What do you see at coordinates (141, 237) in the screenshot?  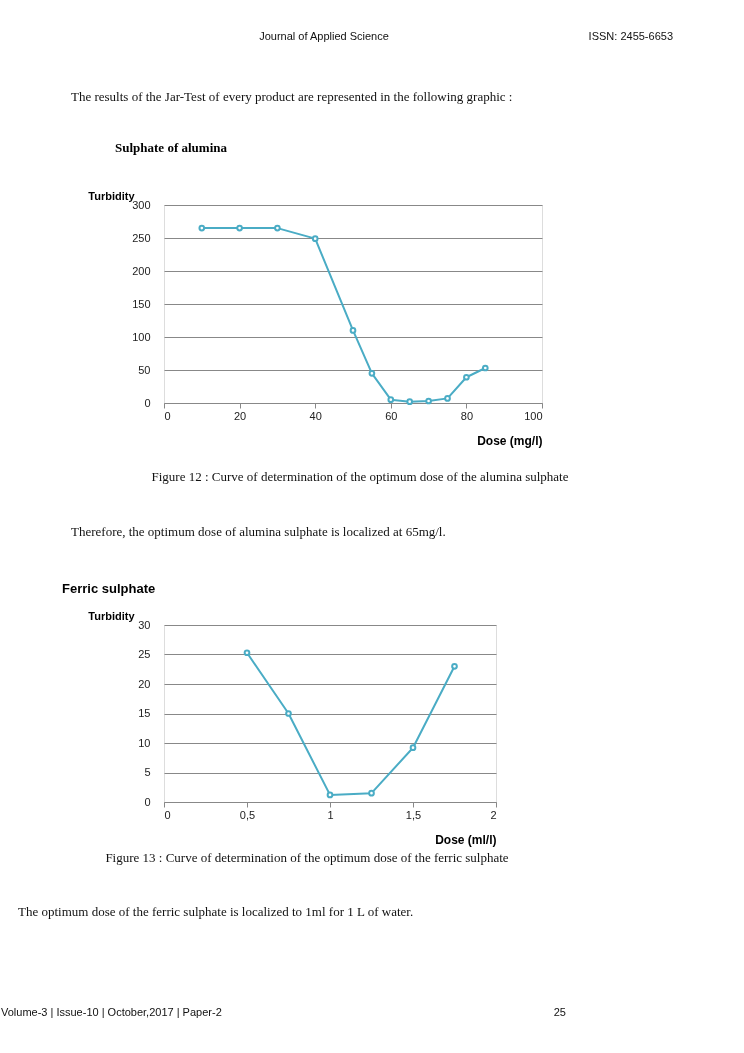 I see `y-tick-label: 250` at bounding box center [141, 237].